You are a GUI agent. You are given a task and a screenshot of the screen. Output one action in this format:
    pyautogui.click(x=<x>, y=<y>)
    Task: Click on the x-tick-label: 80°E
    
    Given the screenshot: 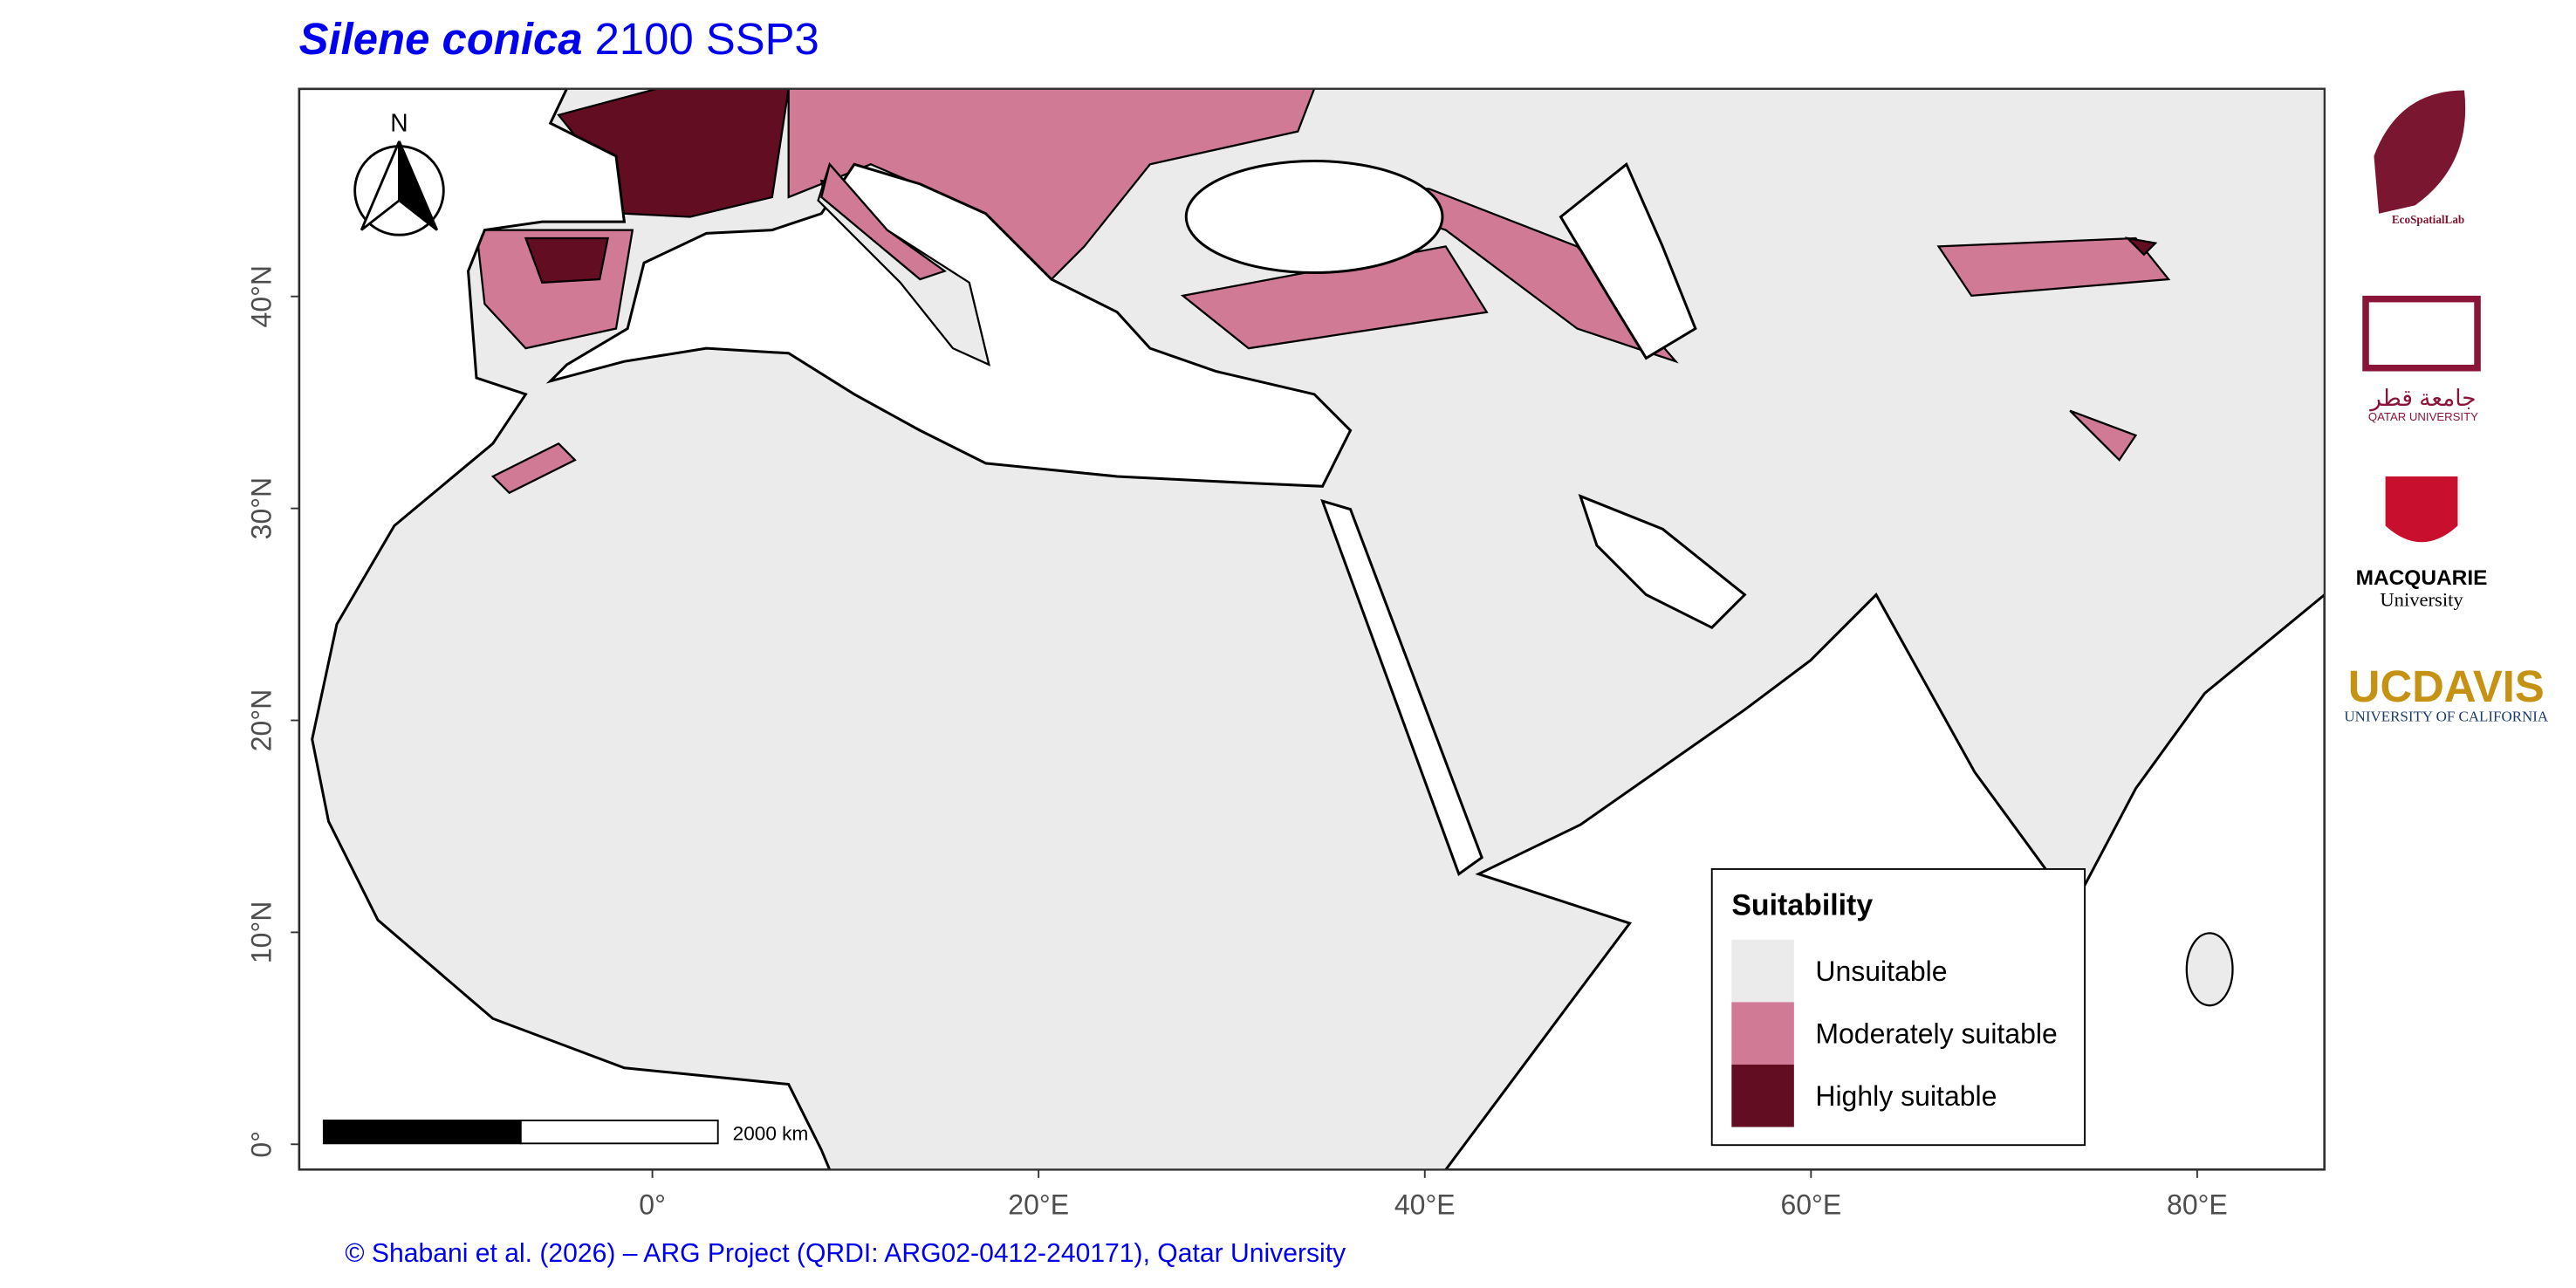 What is the action you would take?
    pyautogui.click(x=2197, y=1204)
    